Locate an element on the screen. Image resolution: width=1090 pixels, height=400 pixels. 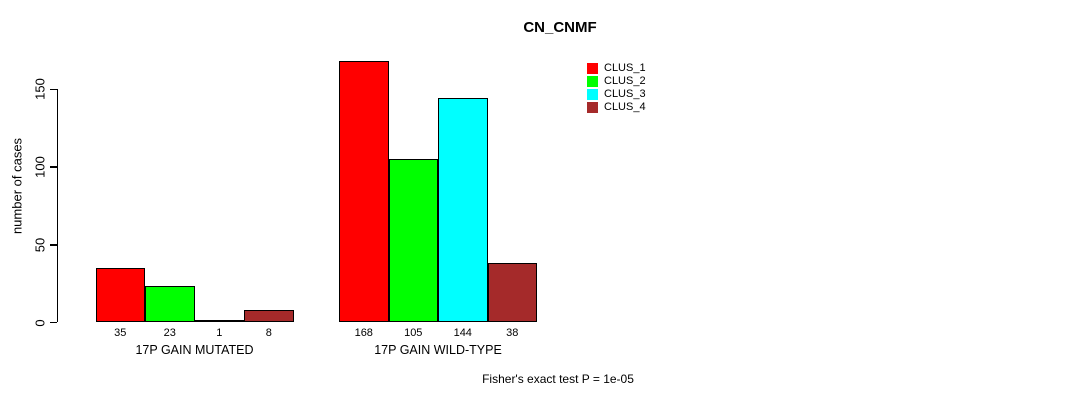
legend-label: CLUS_4 is located at coordinates (625, 107).